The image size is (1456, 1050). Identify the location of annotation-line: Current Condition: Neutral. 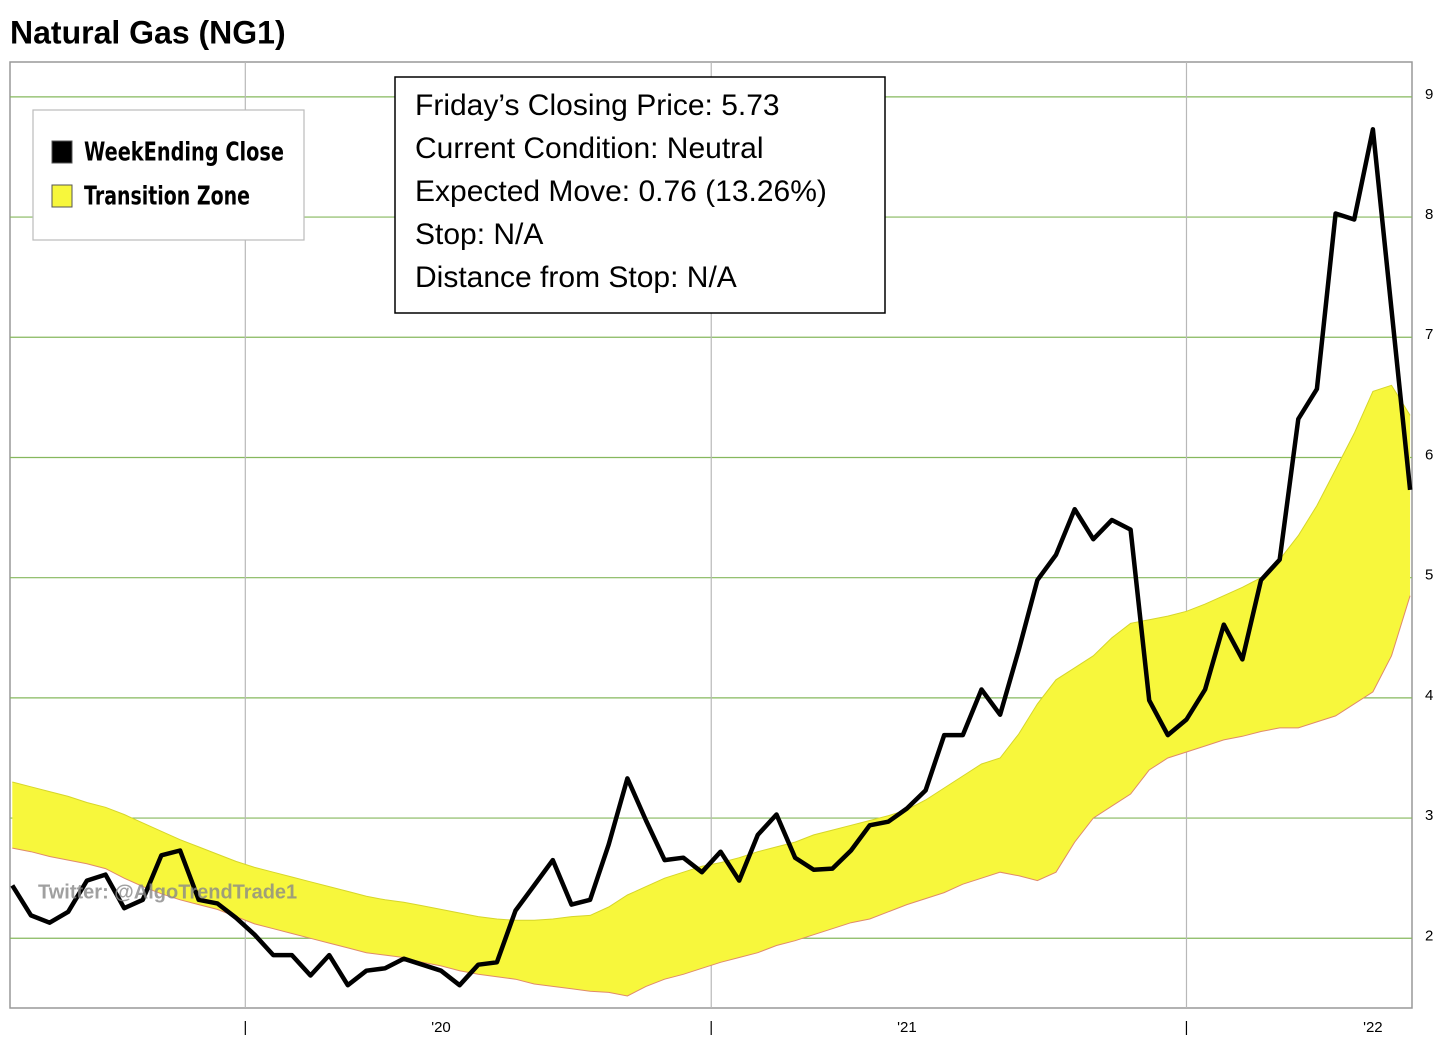
(589, 148).